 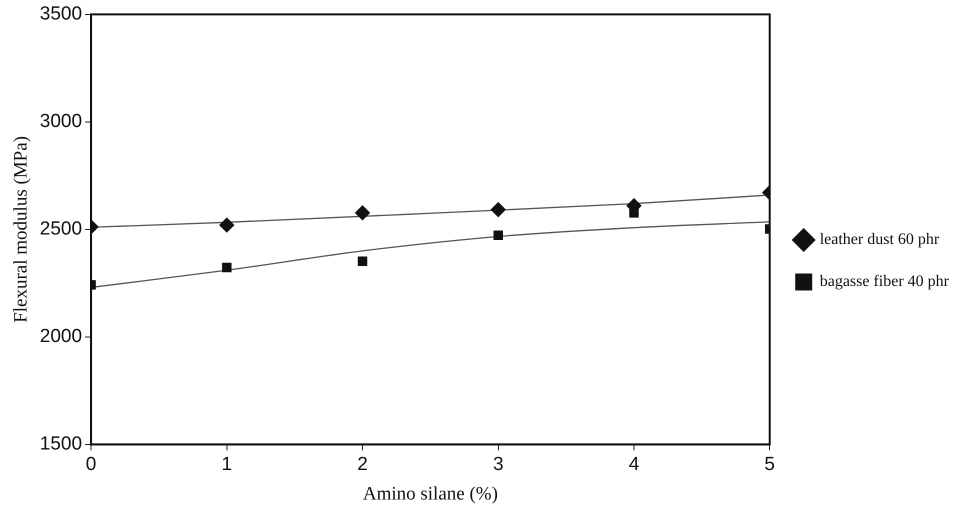 What do you see at coordinates (61, 444) in the screenshot?
I see `y-tick-label: 1500` at bounding box center [61, 444].